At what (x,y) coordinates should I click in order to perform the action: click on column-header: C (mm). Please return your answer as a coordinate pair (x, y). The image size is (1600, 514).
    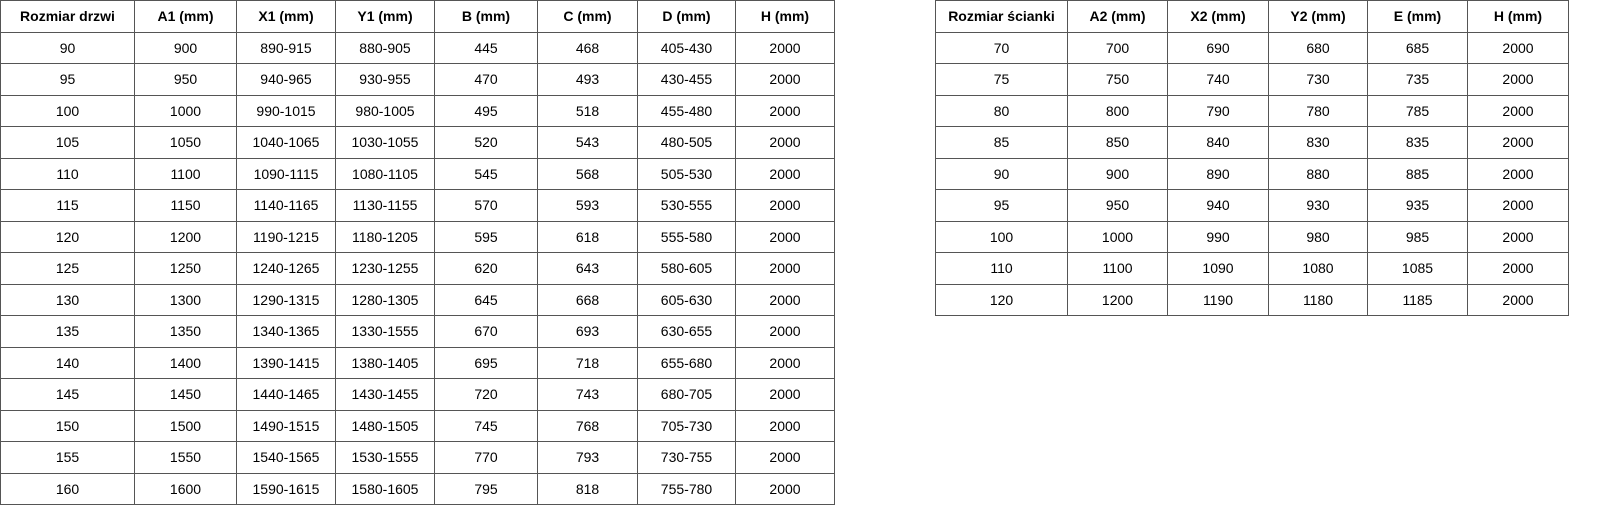
    Looking at the image, I should click on (587, 16).